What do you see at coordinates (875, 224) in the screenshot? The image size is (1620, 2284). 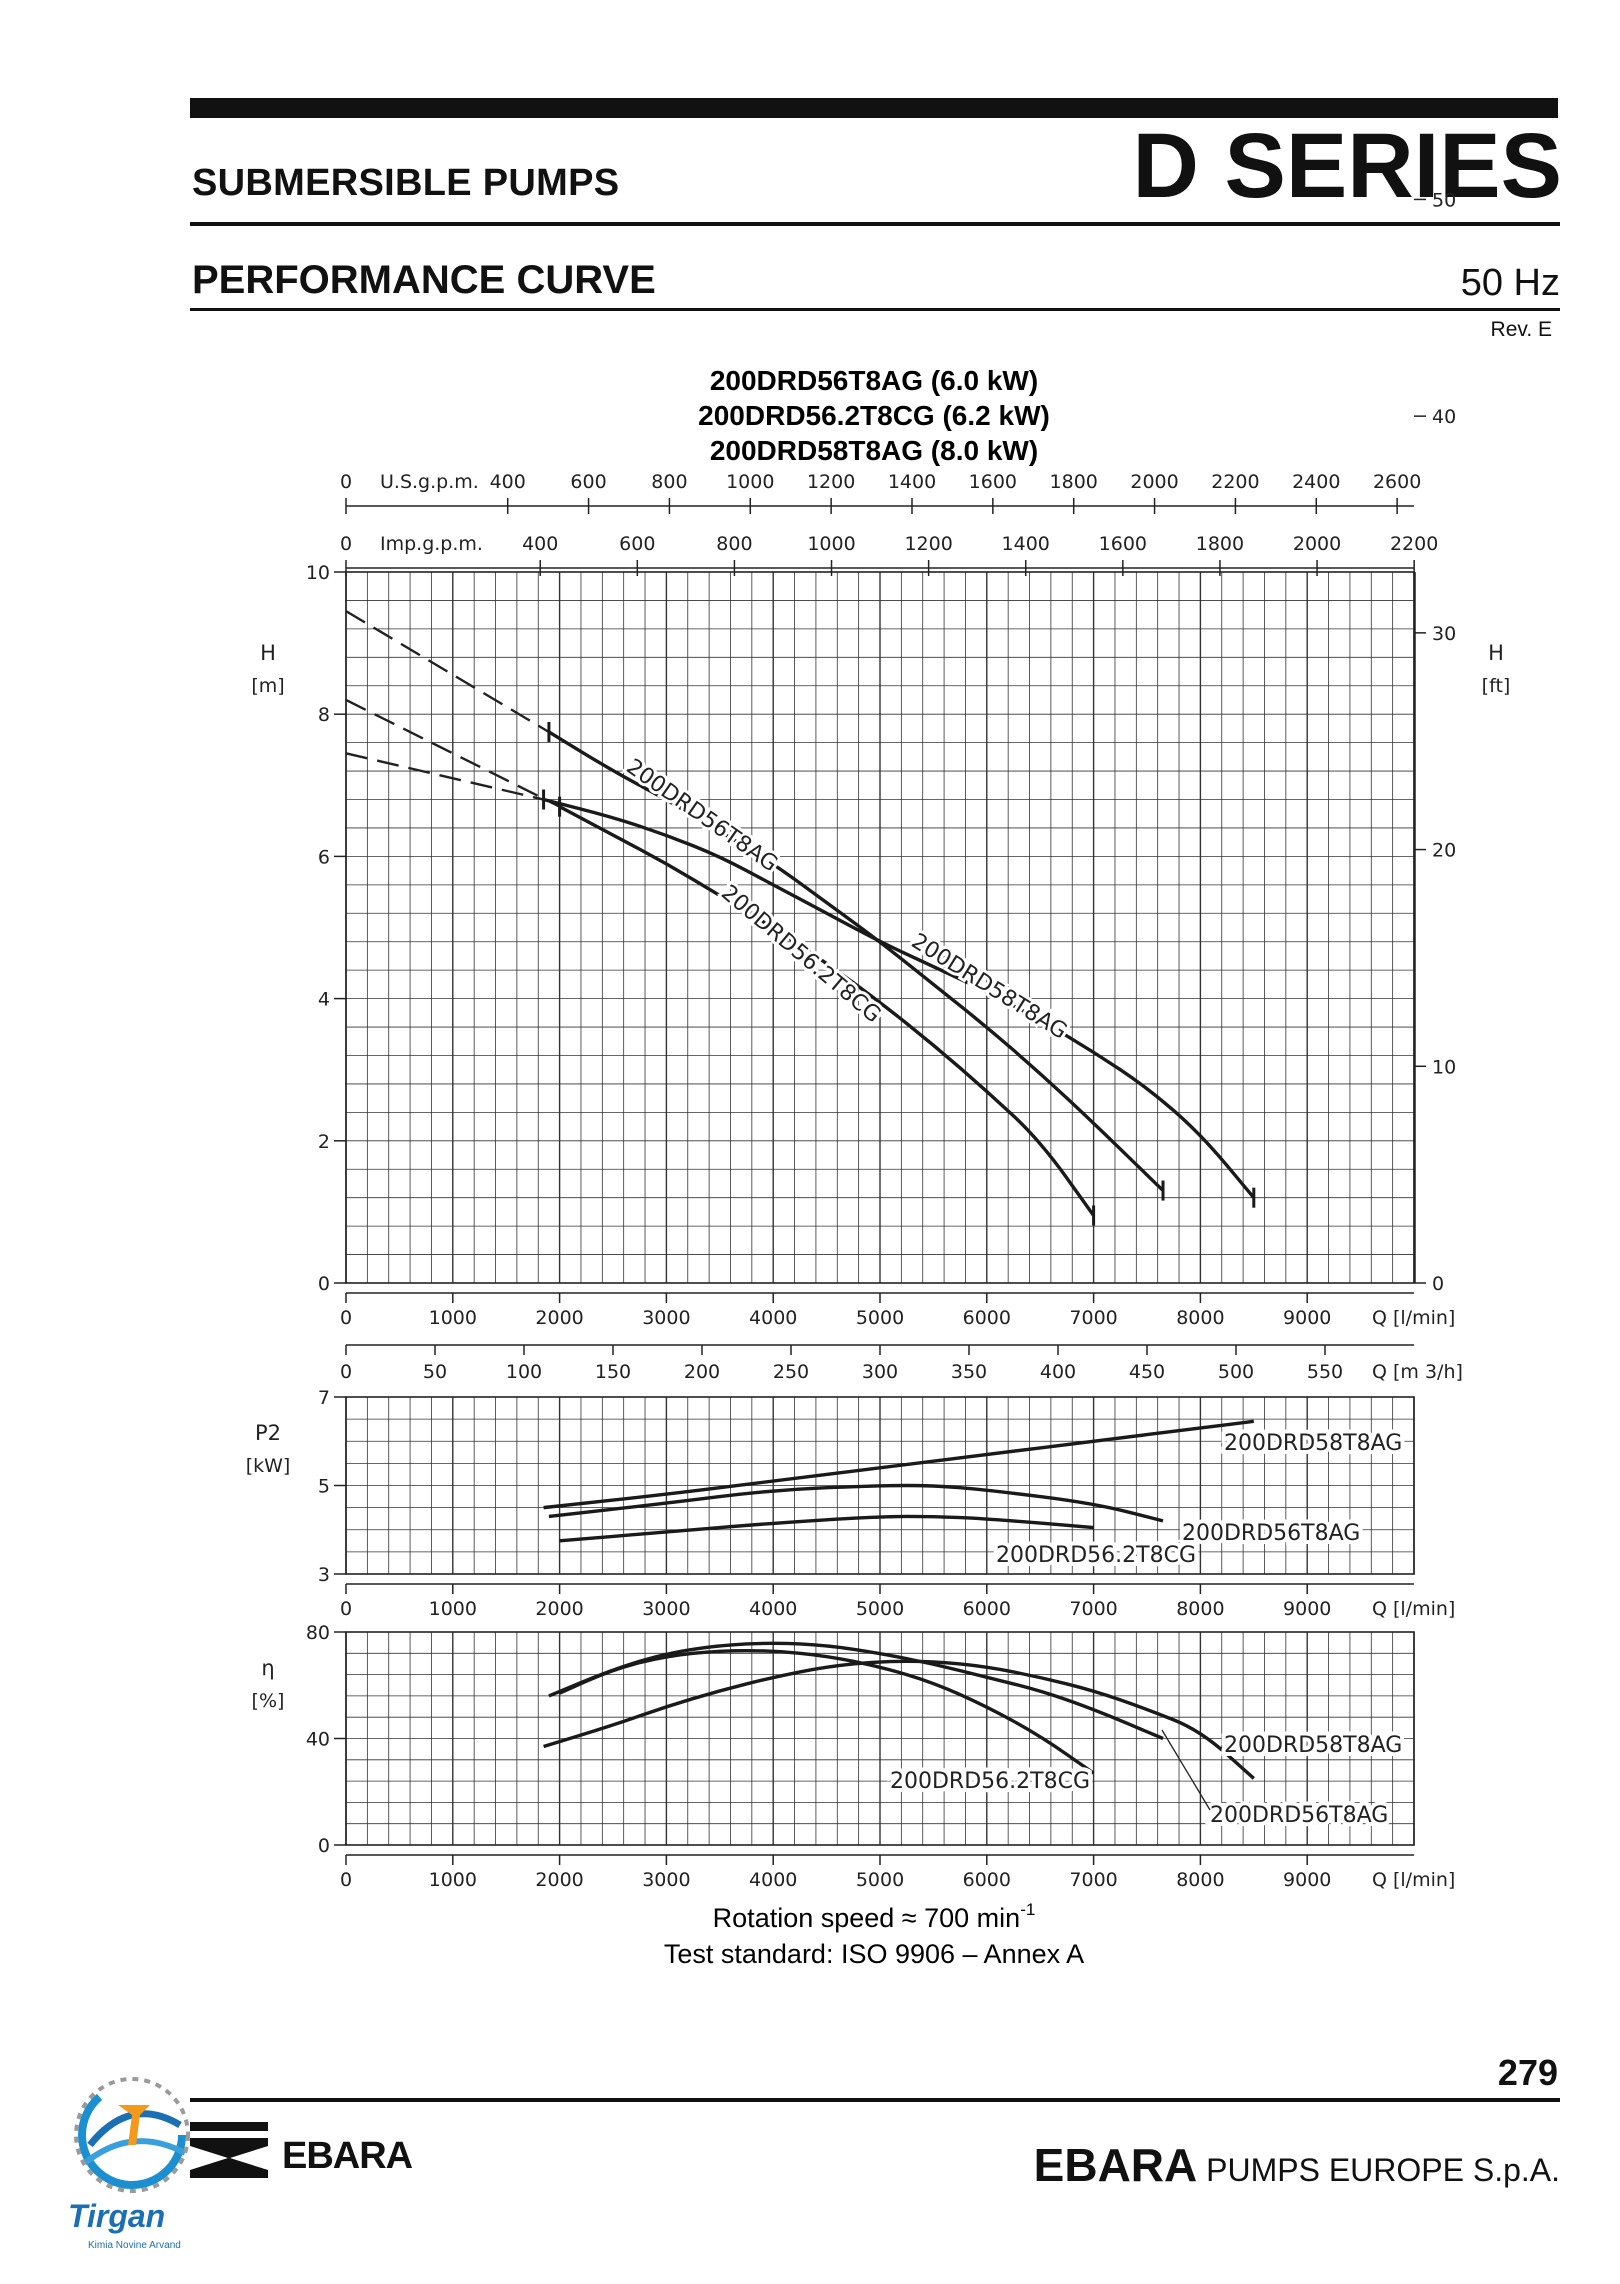 I see `header-divider` at bounding box center [875, 224].